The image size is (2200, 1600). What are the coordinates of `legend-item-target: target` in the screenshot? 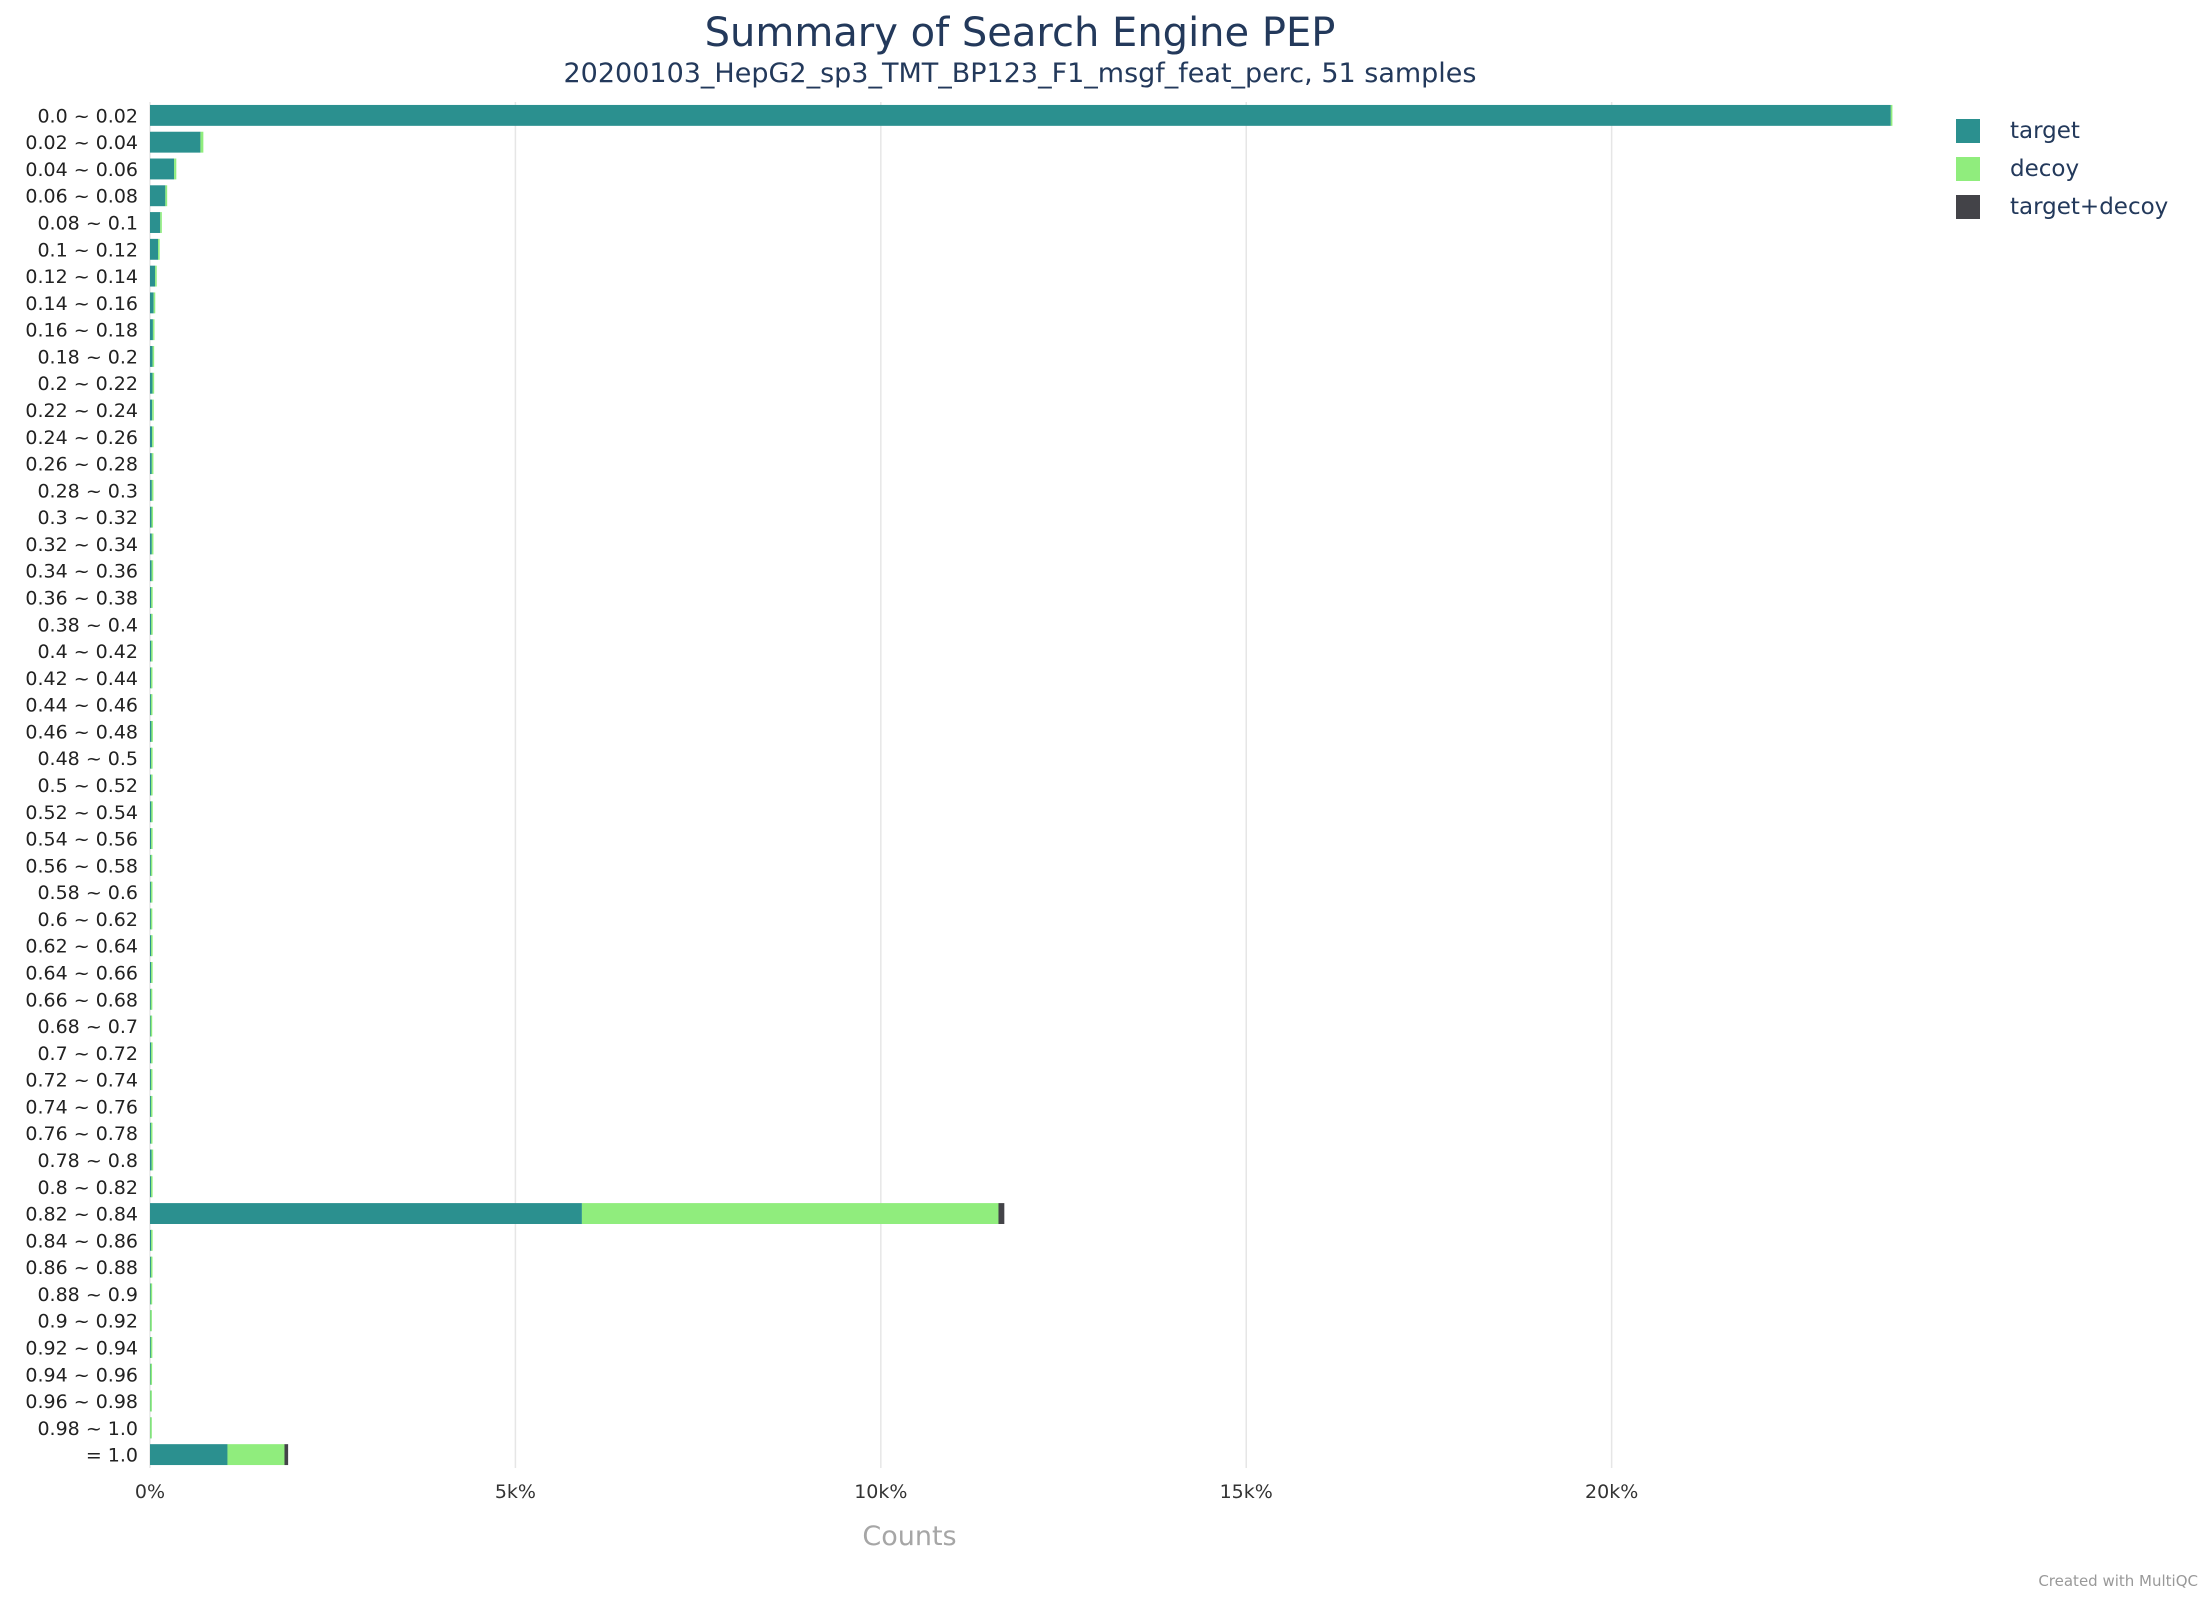 It's located at (2062, 131).